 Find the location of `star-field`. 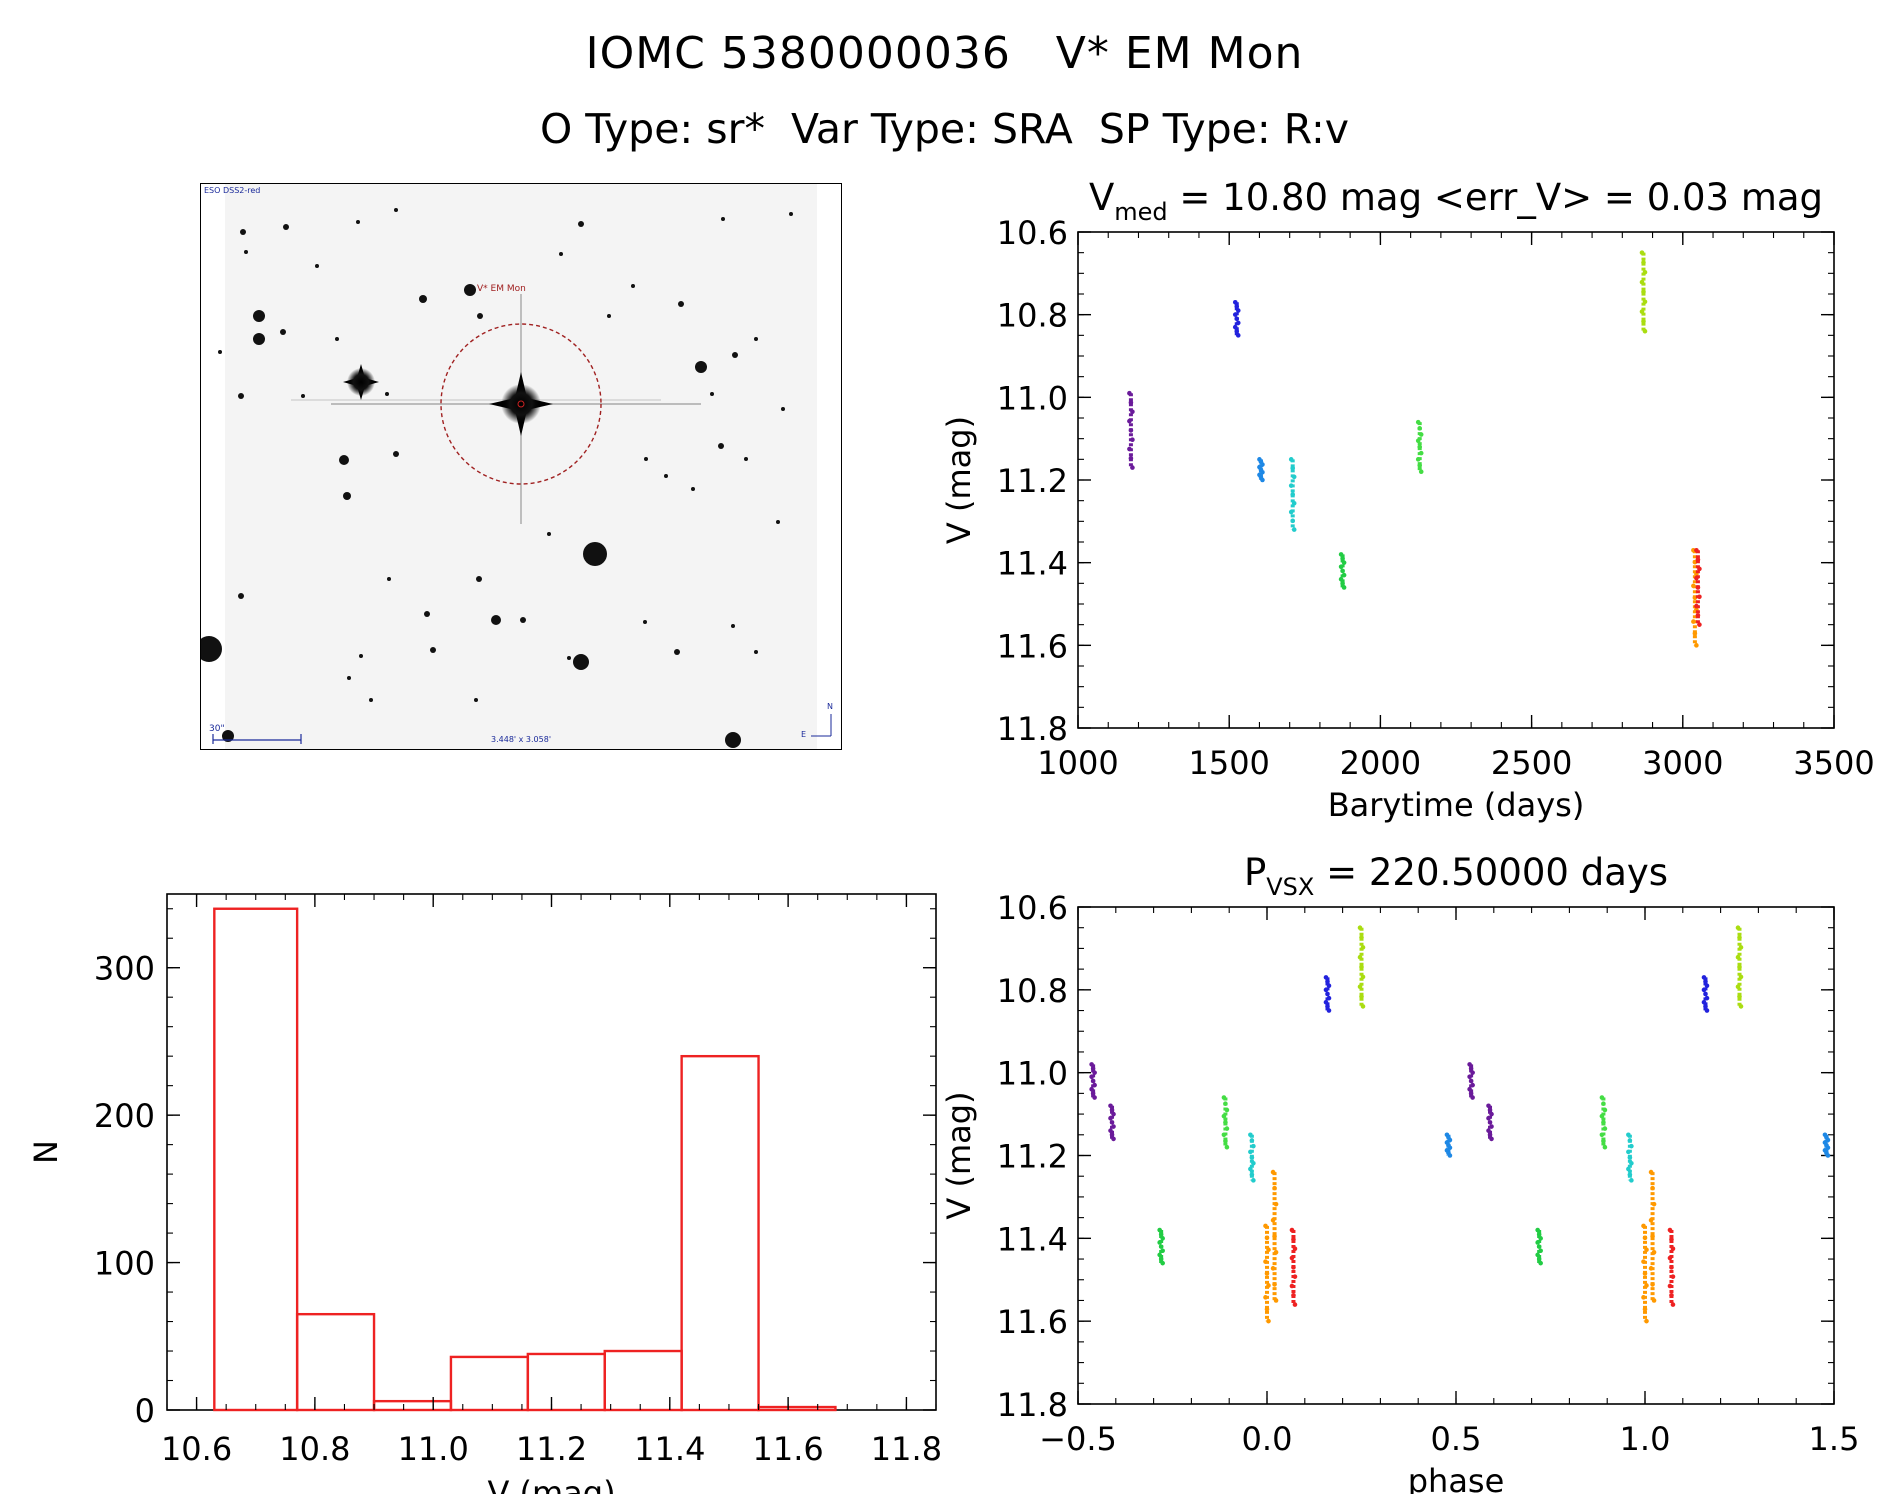

star-field is located at coordinates (521, 466).